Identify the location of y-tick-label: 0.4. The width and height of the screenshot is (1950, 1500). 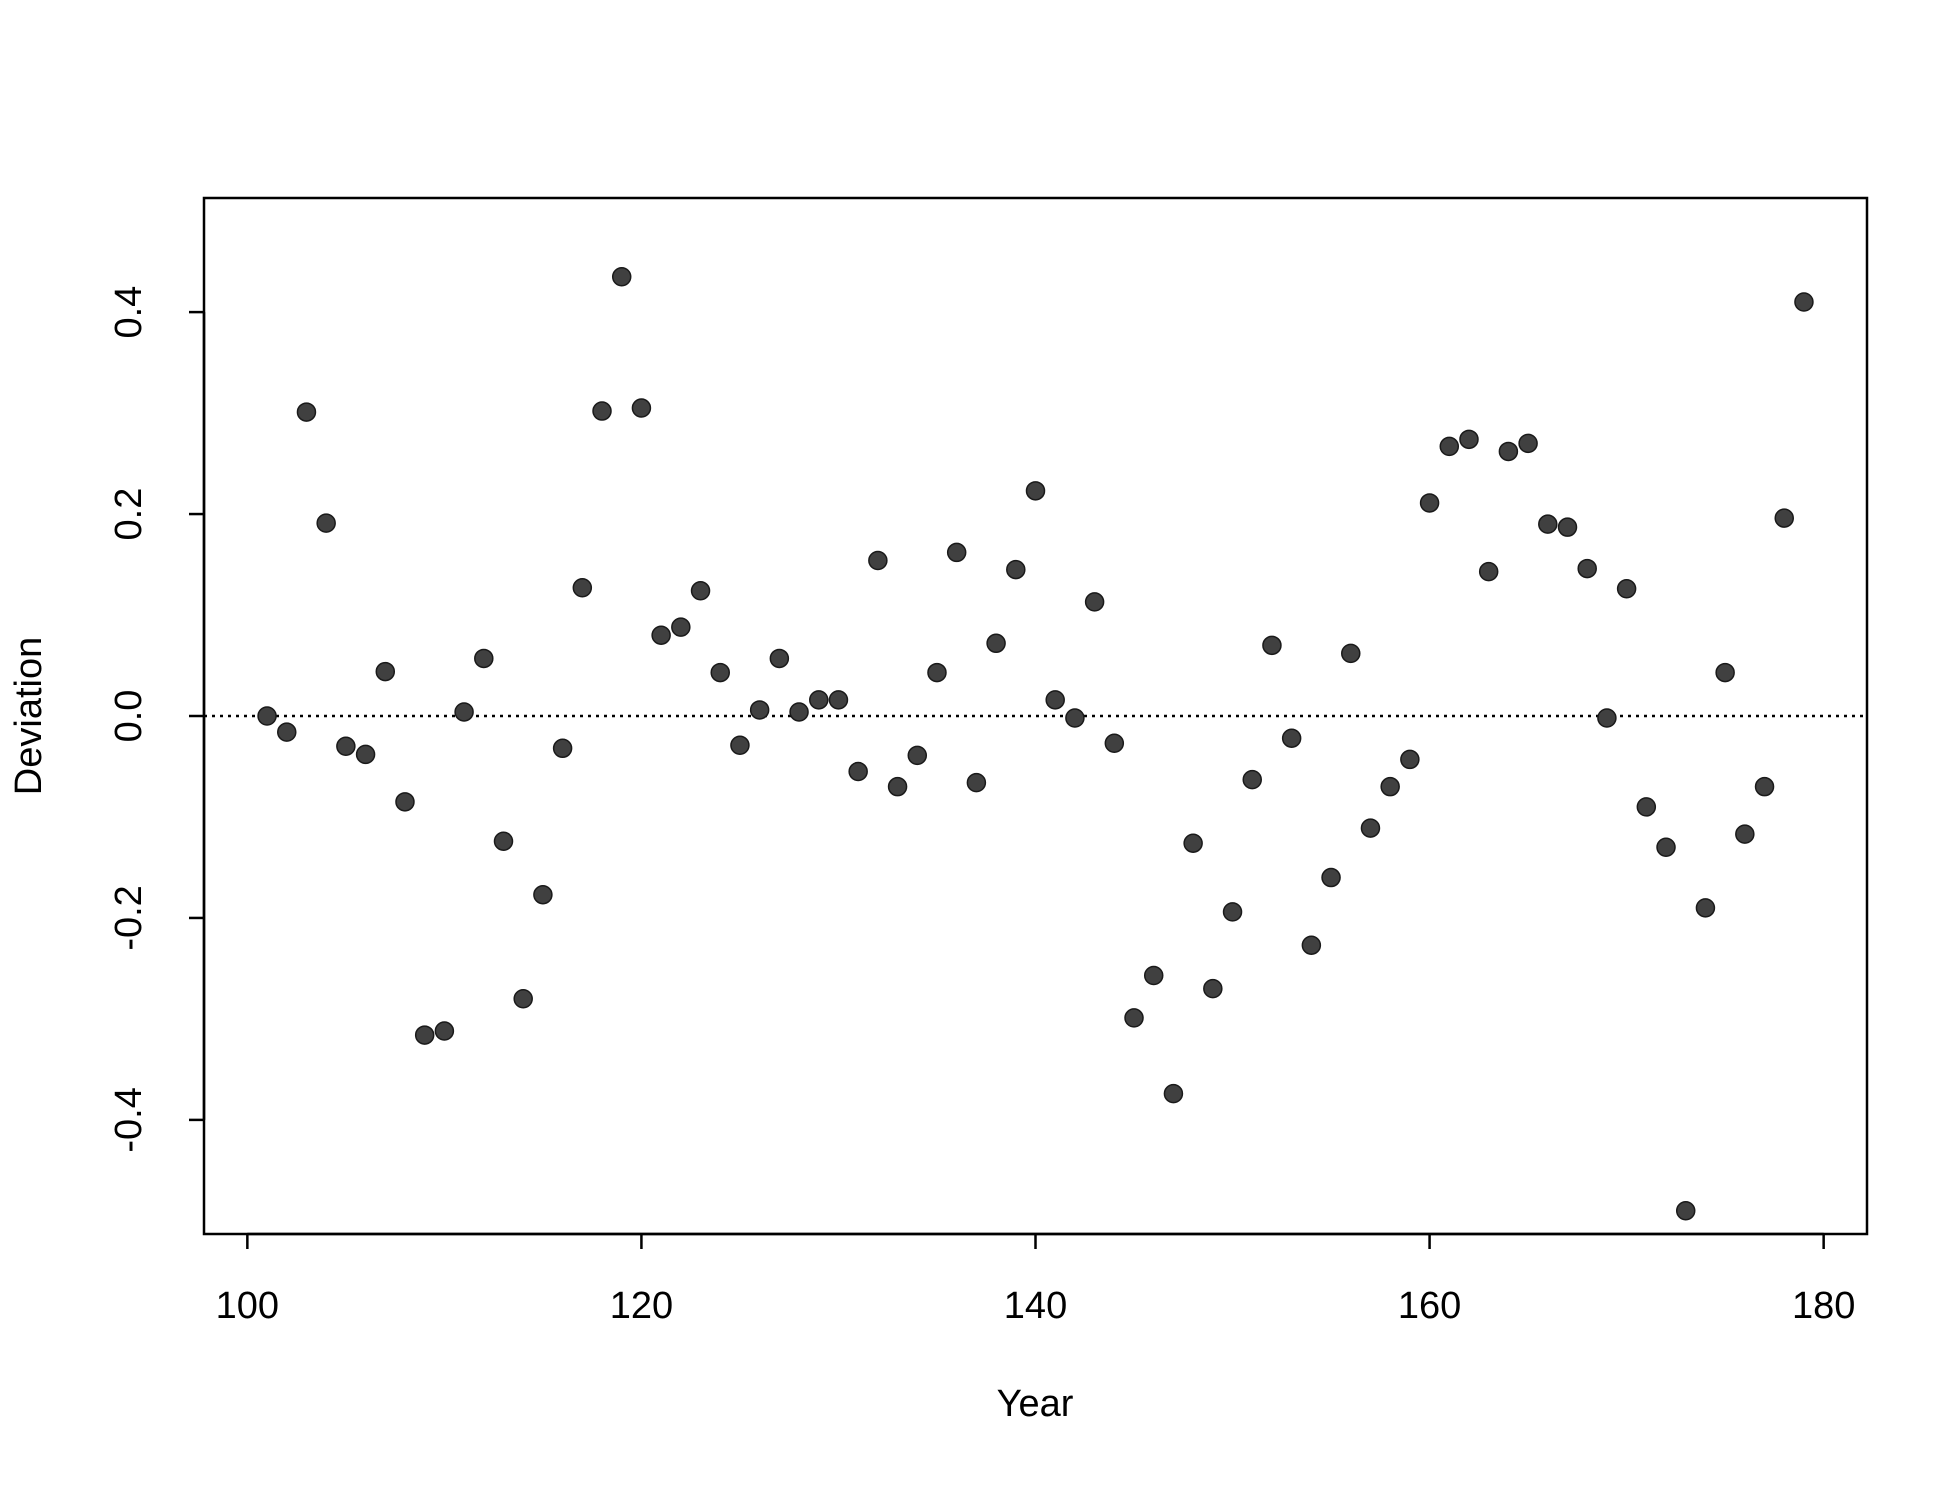
(129, 312).